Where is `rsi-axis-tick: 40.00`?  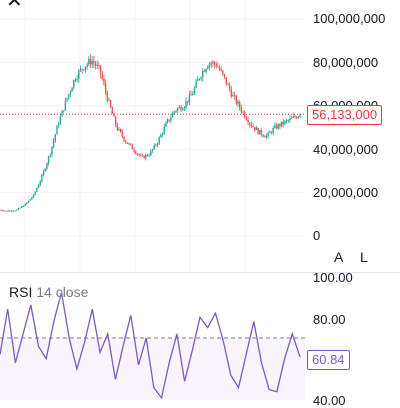 rsi-axis-tick: 40.00 is located at coordinates (329, 400).